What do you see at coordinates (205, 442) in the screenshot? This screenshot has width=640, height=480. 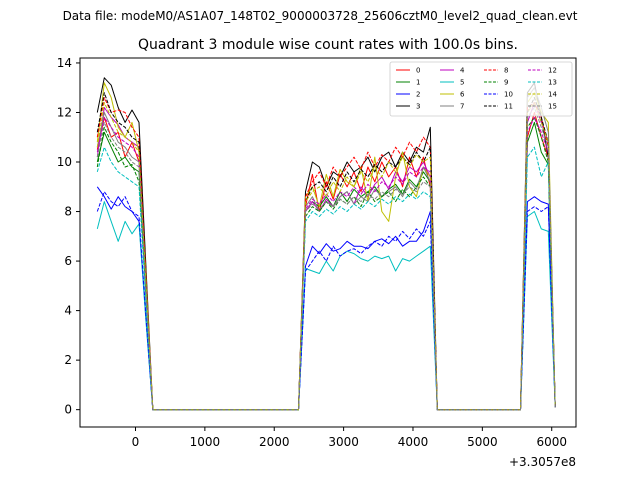 I see `x-tick-label: 1000` at bounding box center [205, 442].